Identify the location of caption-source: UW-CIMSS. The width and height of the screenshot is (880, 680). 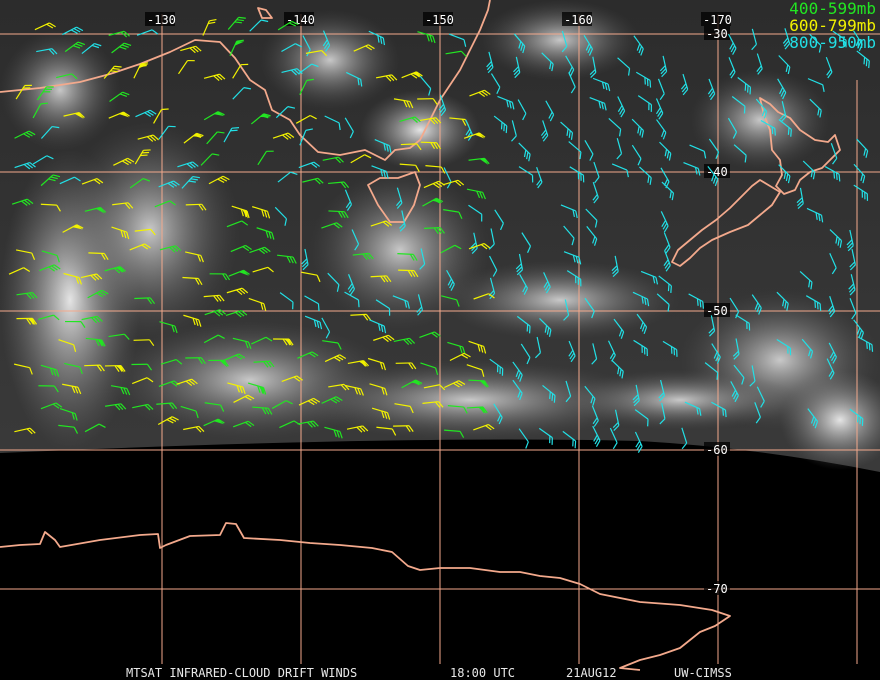
(703, 673).